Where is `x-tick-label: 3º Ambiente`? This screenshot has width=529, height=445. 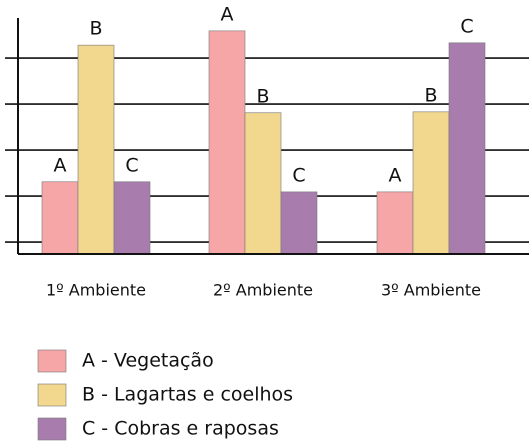 x-tick-label: 3º Ambiente is located at coordinates (431, 290).